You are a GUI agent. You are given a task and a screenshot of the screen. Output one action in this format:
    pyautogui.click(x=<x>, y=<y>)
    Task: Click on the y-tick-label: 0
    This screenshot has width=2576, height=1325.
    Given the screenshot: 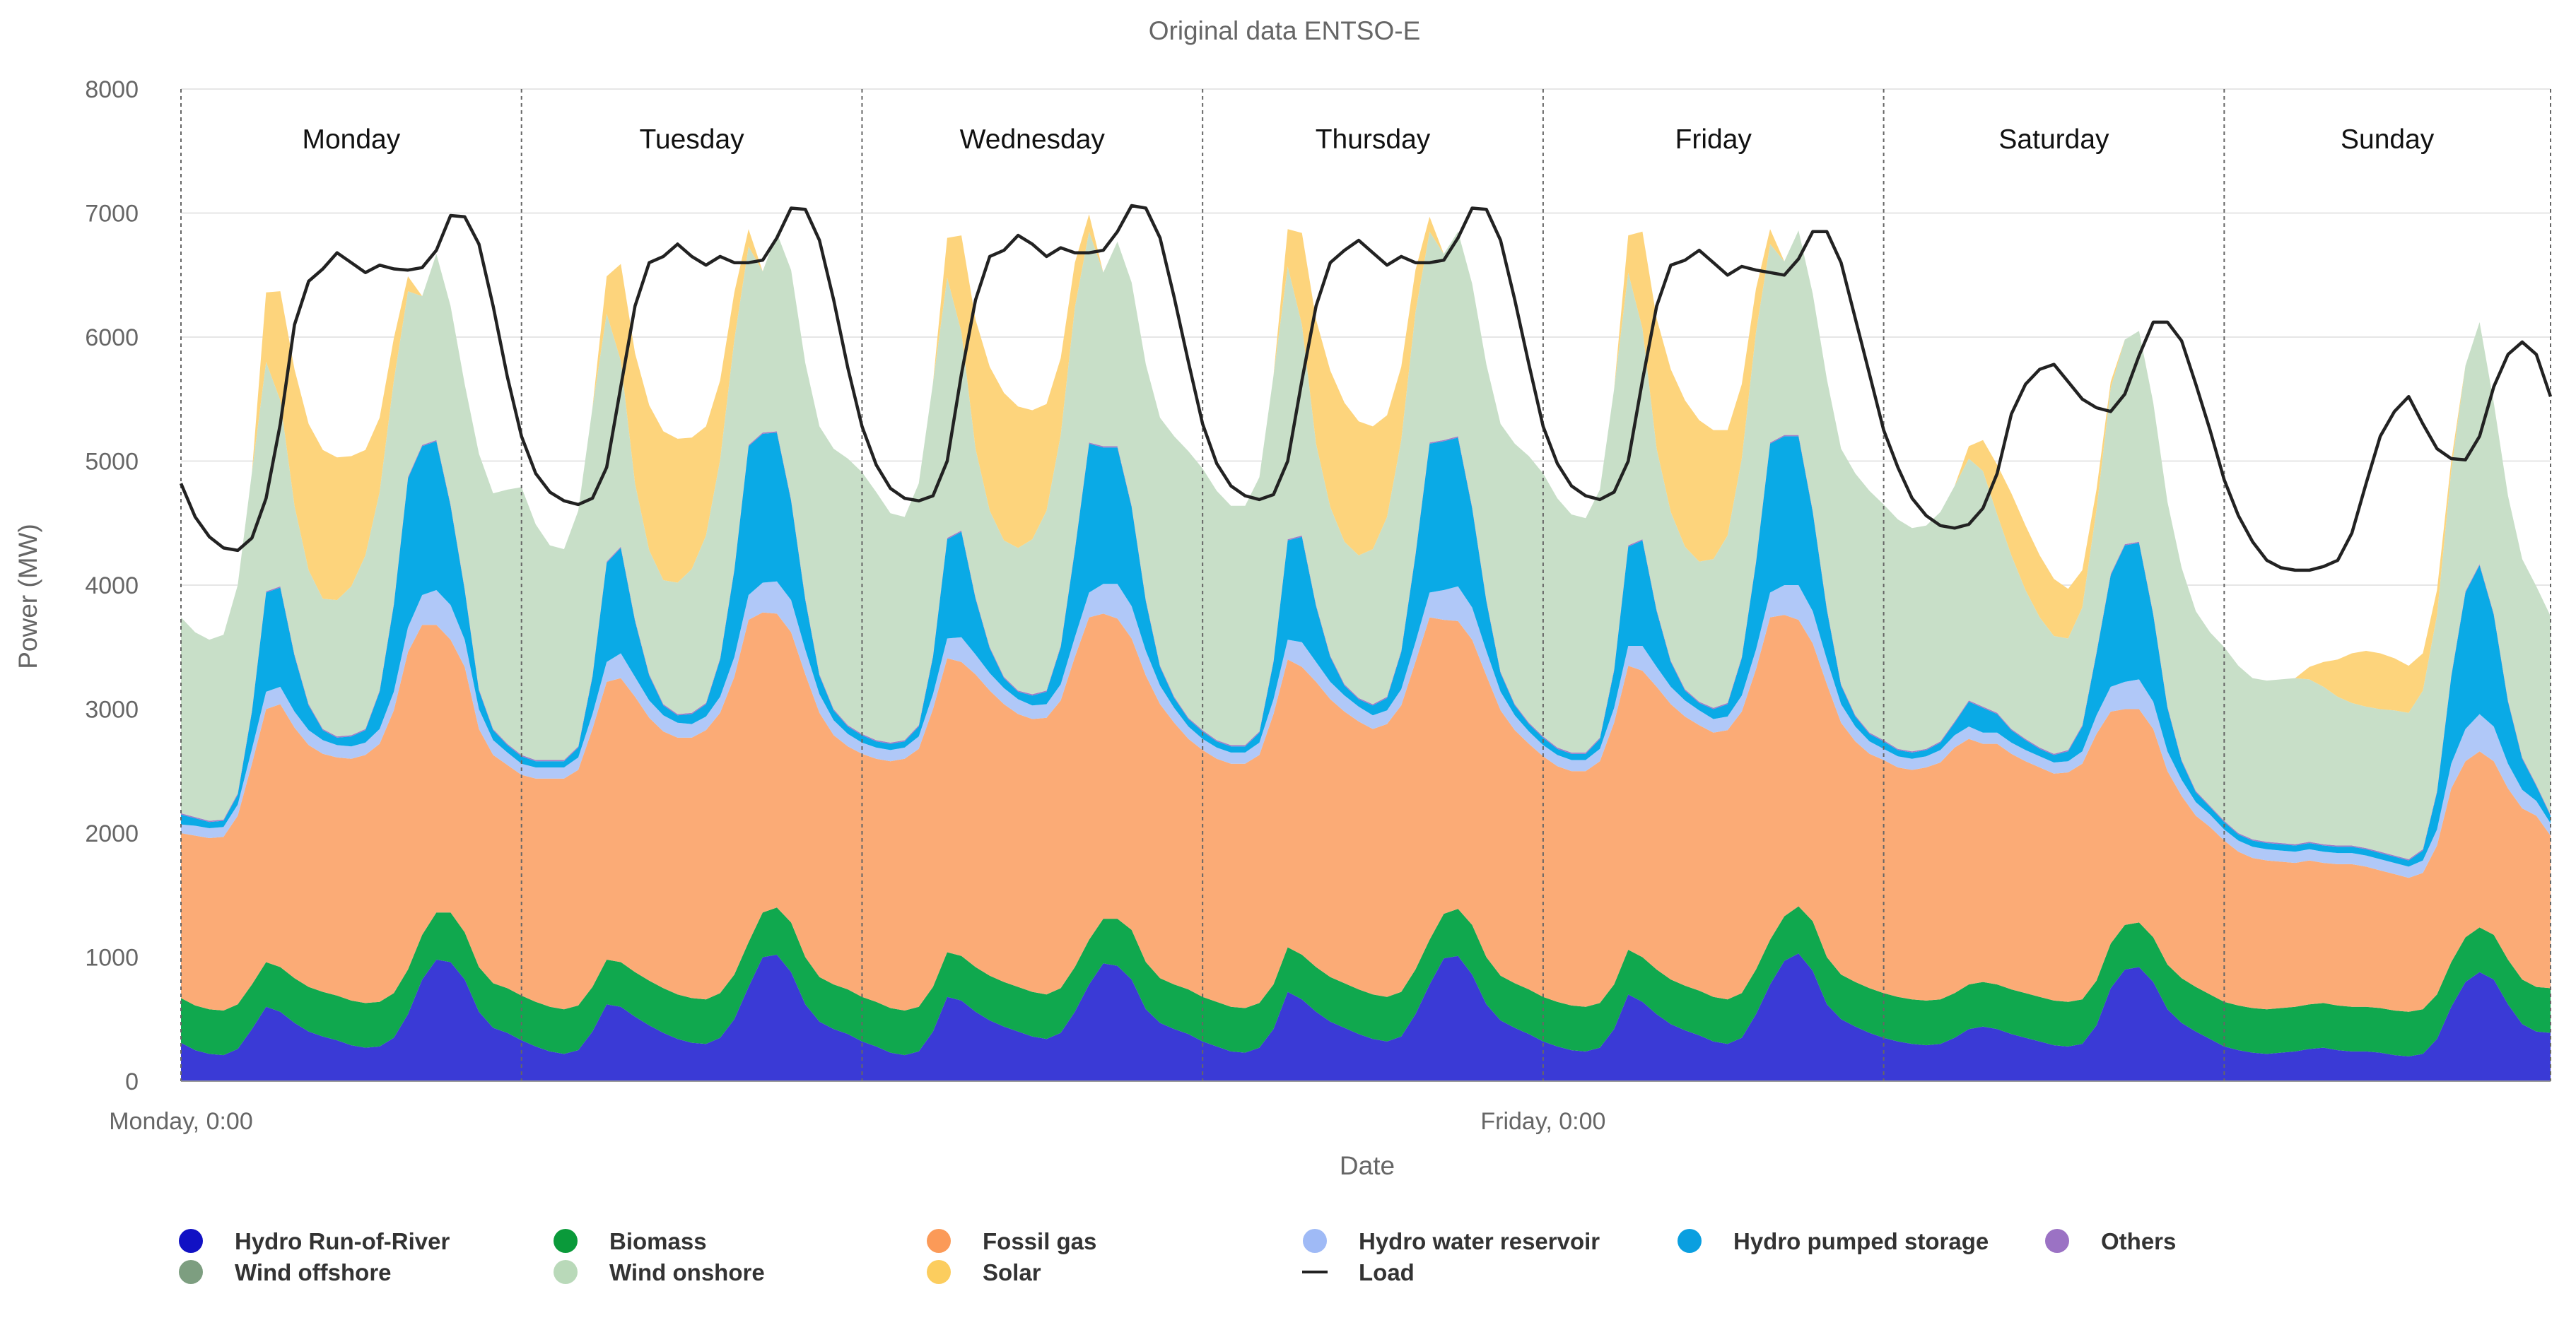 What is the action you would take?
    pyautogui.click(x=132, y=1081)
    